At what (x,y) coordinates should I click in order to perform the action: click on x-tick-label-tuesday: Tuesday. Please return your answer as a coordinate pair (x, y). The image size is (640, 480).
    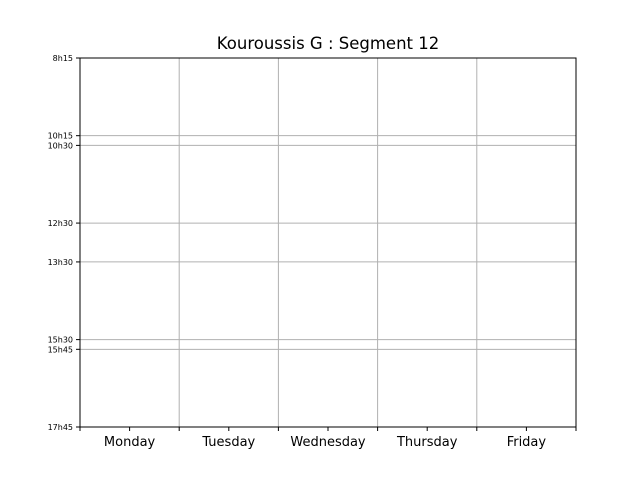
    Looking at the image, I should click on (228, 442).